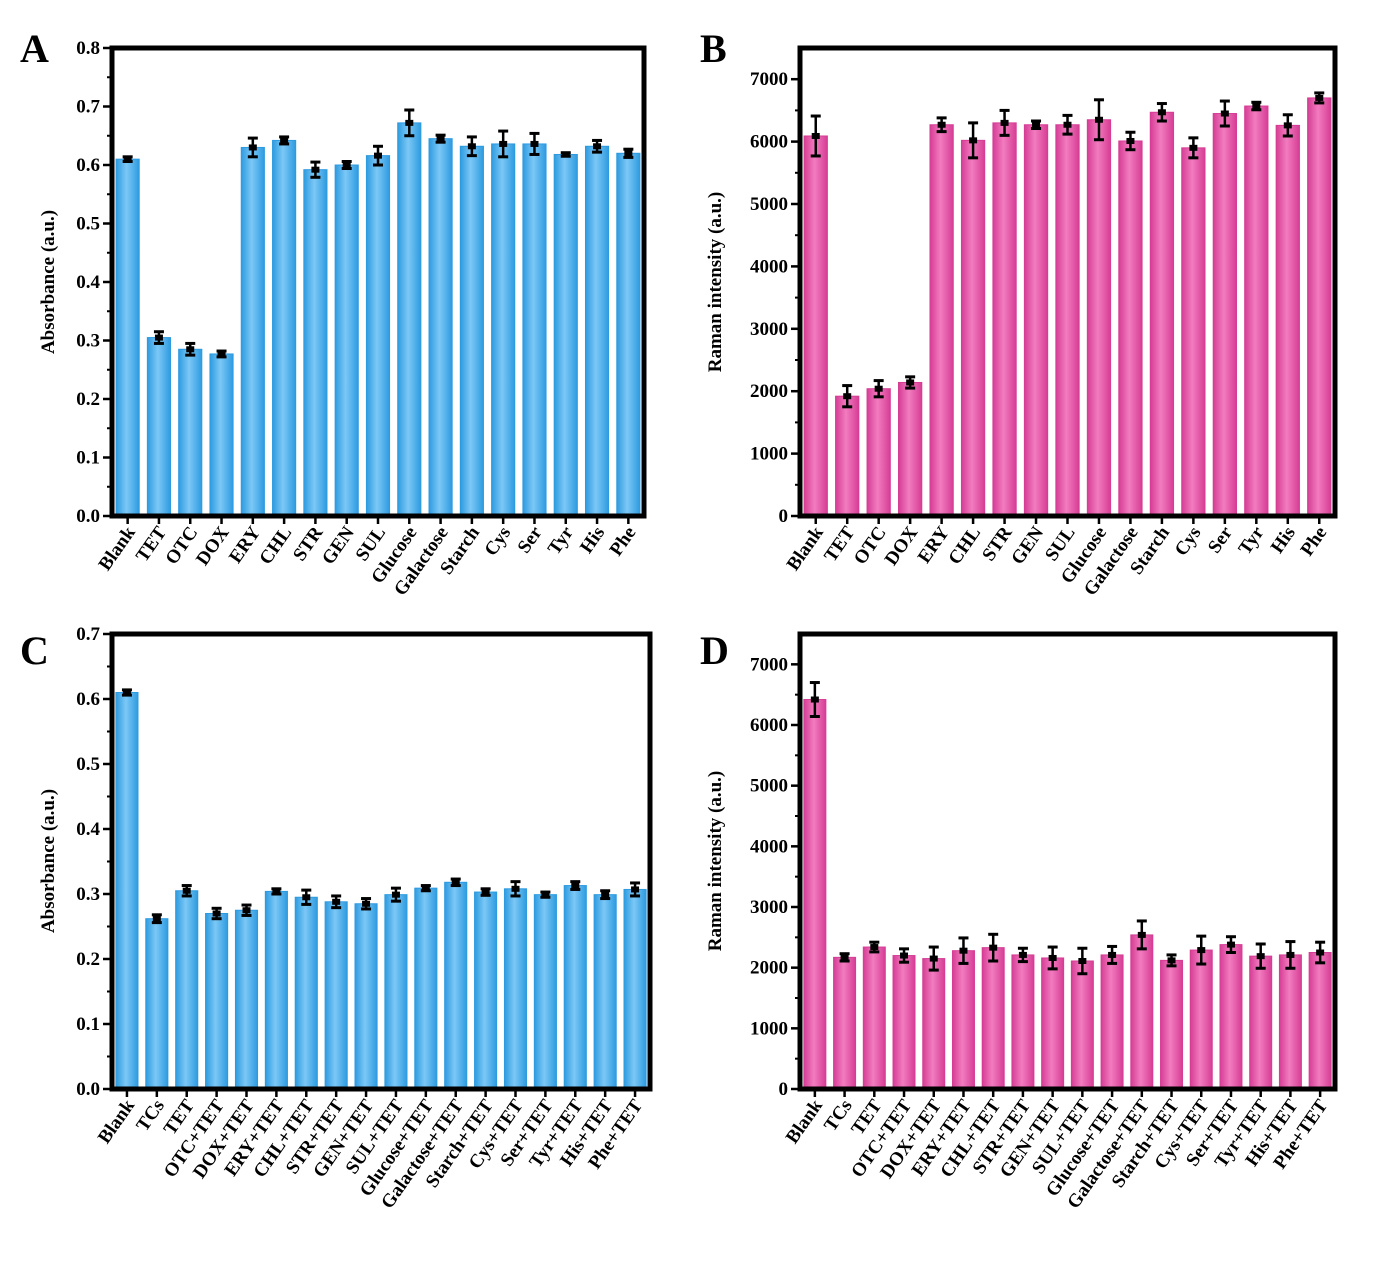 The width and height of the screenshot is (1383, 1277). Describe the element at coordinates (88, 107) in the screenshot. I see `y-tick-label-a-7: 0.7` at that location.